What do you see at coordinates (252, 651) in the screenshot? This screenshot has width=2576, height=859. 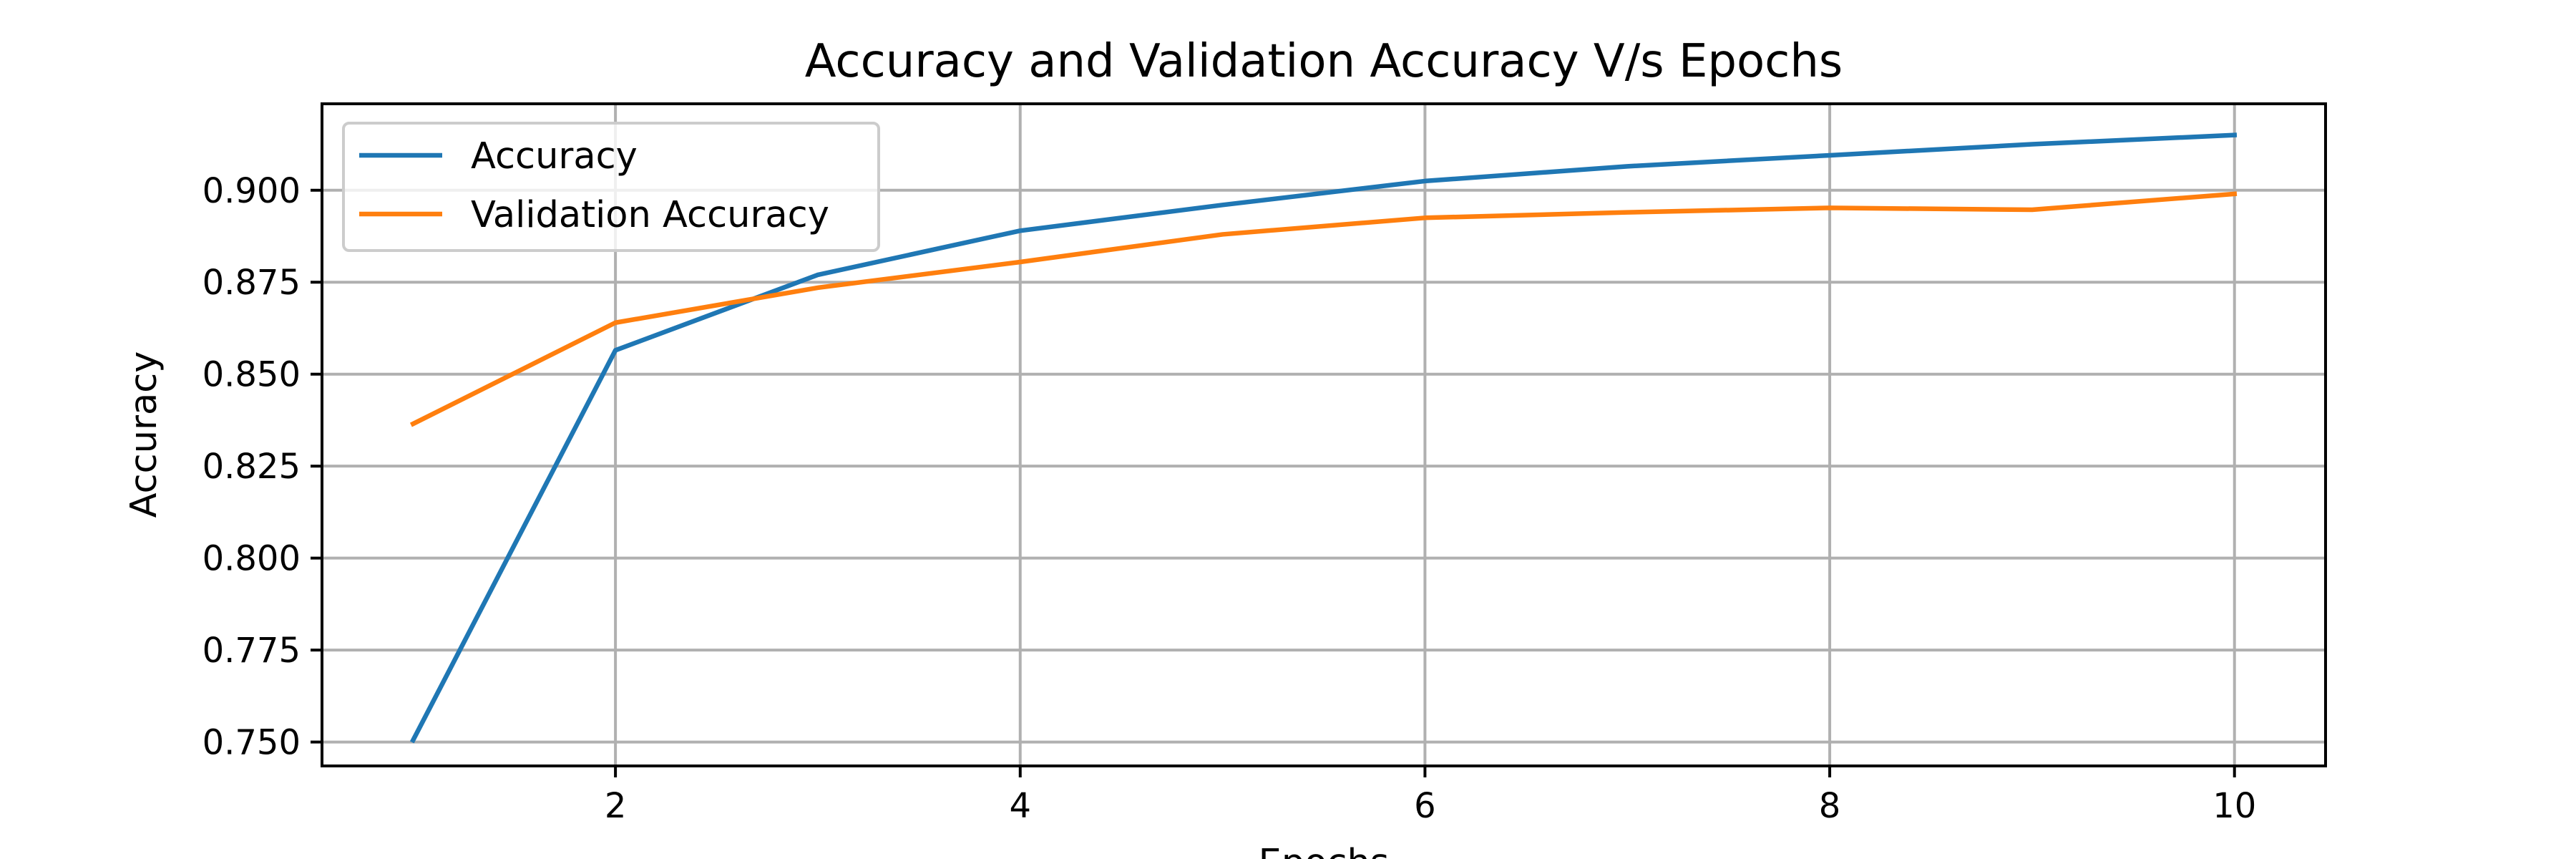 I see `y-tick-label: 0.775` at bounding box center [252, 651].